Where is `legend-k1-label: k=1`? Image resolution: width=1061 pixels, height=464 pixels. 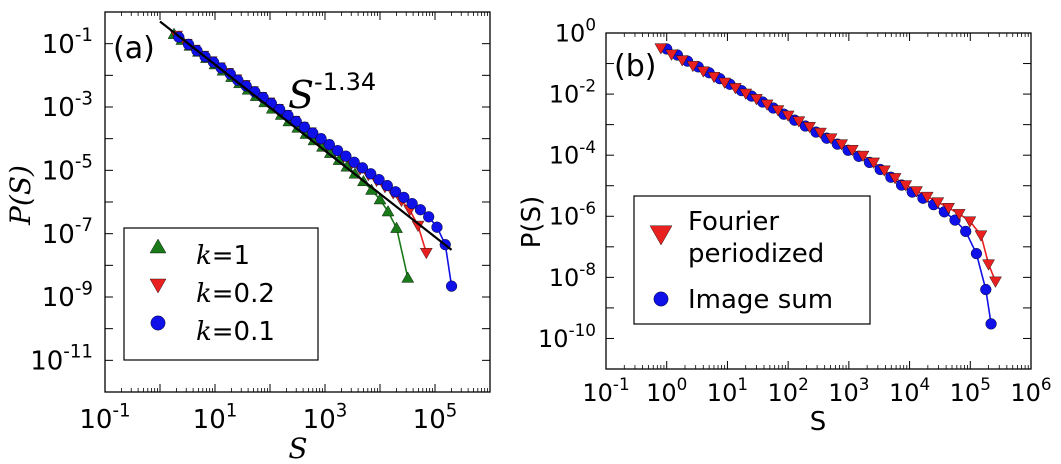
legend-k1-label: k=1 is located at coordinates (223, 256).